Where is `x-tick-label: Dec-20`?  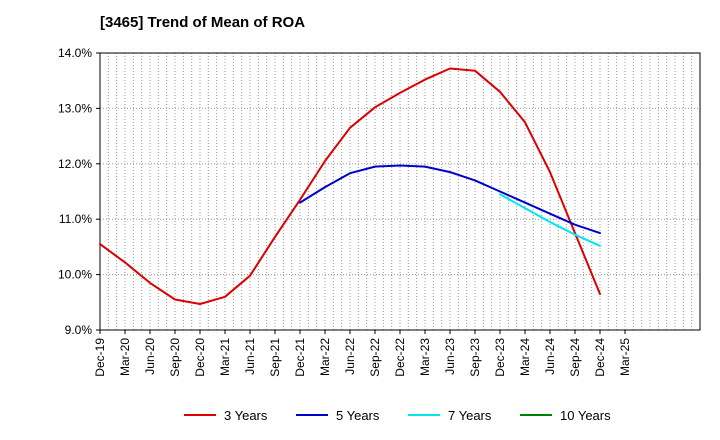
x-tick-label: Dec-20 is located at coordinates (200, 357).